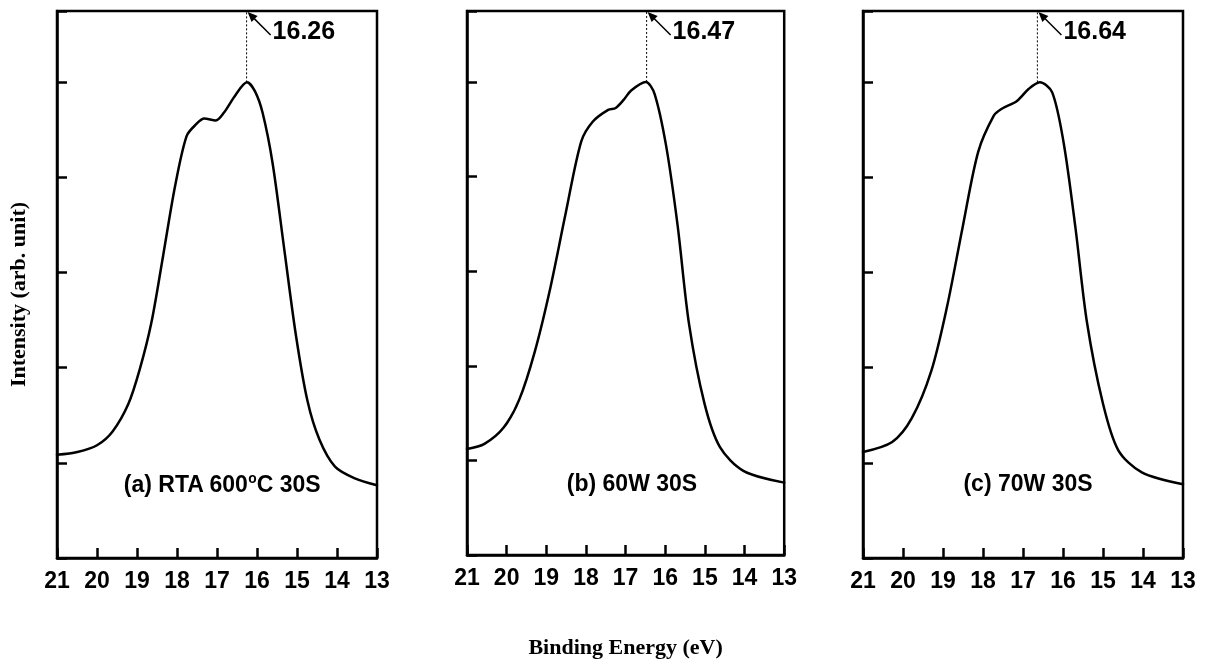 The image size is (1211, 662). Describe the element at coordinates (632, 482) in the screenshot. I see `text: (b) 60W 30S` at that location.